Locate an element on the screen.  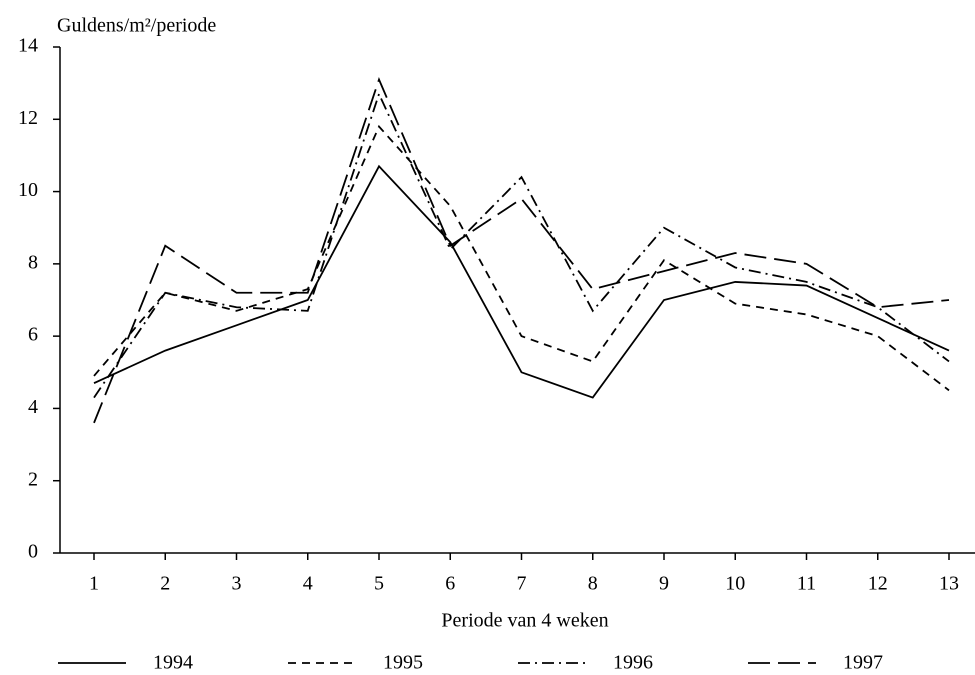
y-tick-label: 4 is located at coordinates (33, 407).